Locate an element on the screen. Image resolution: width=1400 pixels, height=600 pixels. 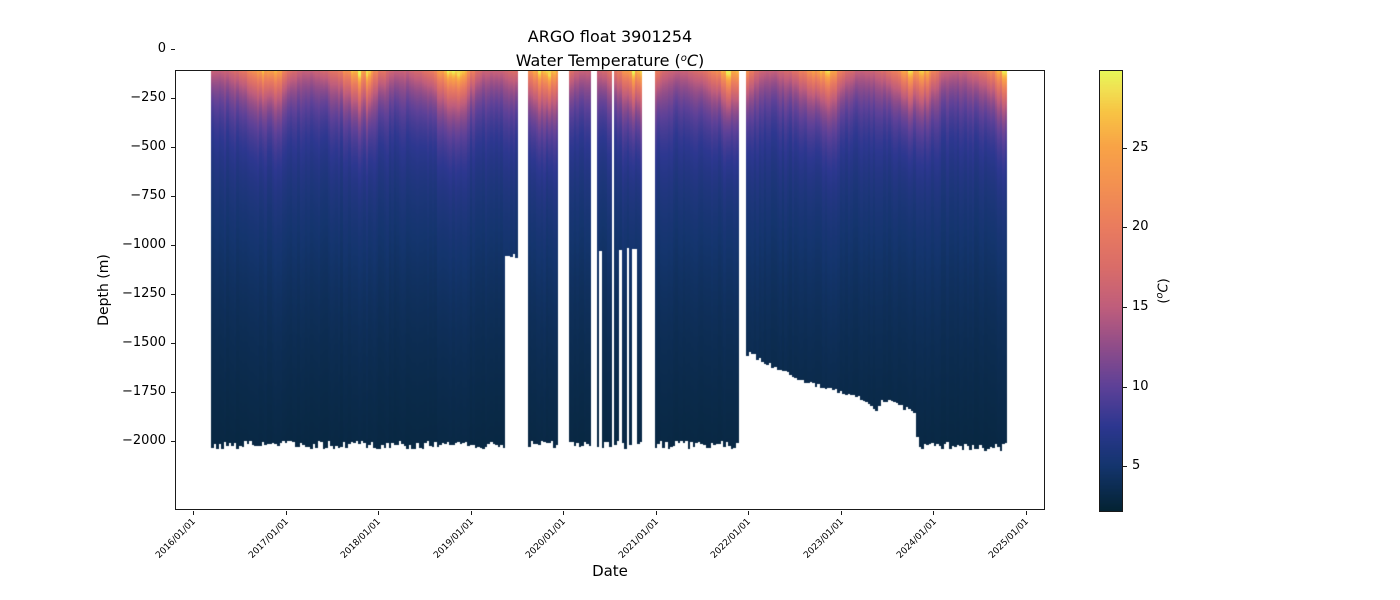
y-tick-label: −2000 is located at coordinates (144, 440).